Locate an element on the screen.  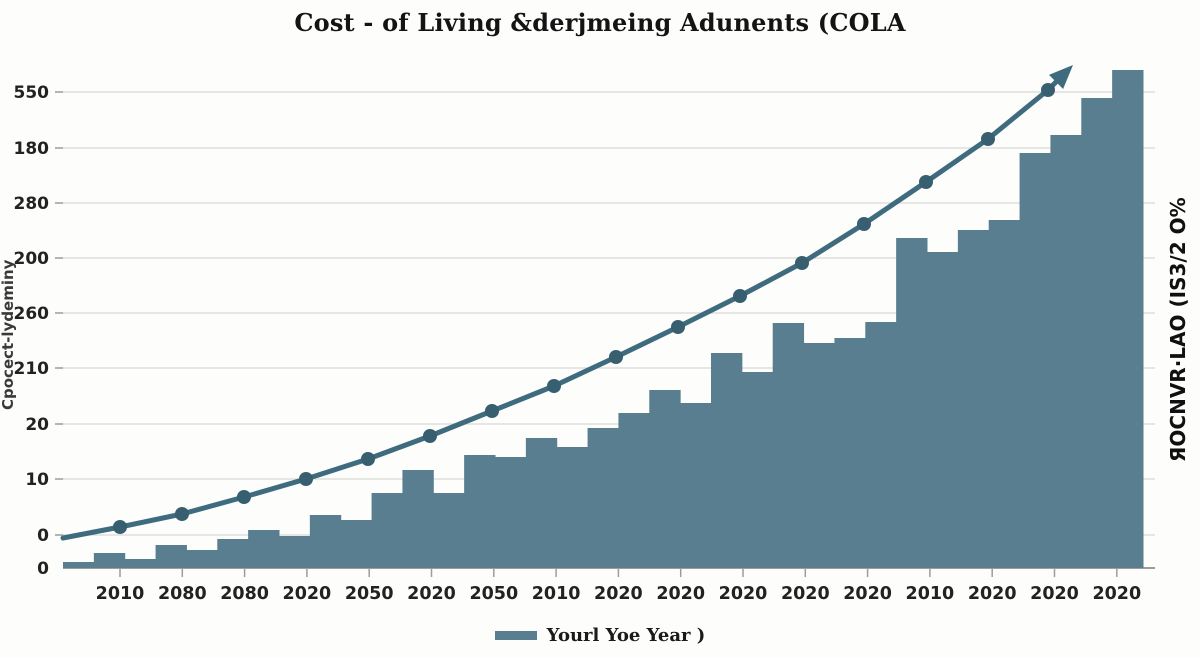
y-tick-label: 260 is located at coordinates (32, 314).